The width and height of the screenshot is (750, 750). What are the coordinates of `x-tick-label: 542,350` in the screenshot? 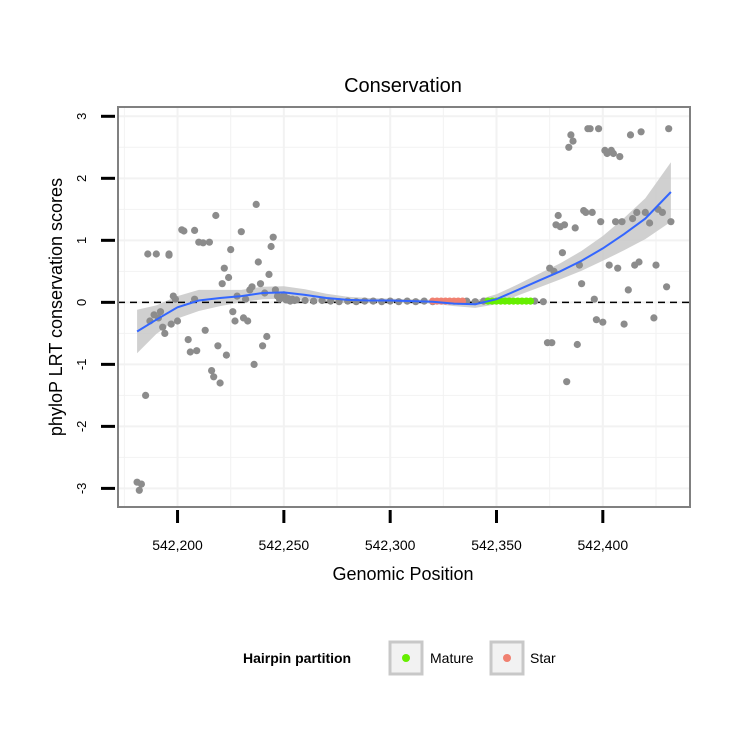 It's located at (496, 545).